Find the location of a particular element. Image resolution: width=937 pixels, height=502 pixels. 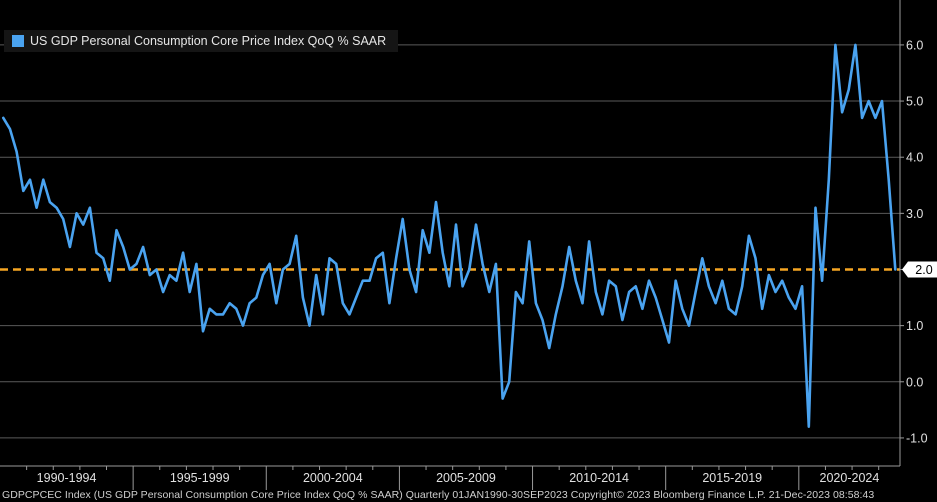

x-tick-label: 2005-2009 is located at coordinates (466, 478).